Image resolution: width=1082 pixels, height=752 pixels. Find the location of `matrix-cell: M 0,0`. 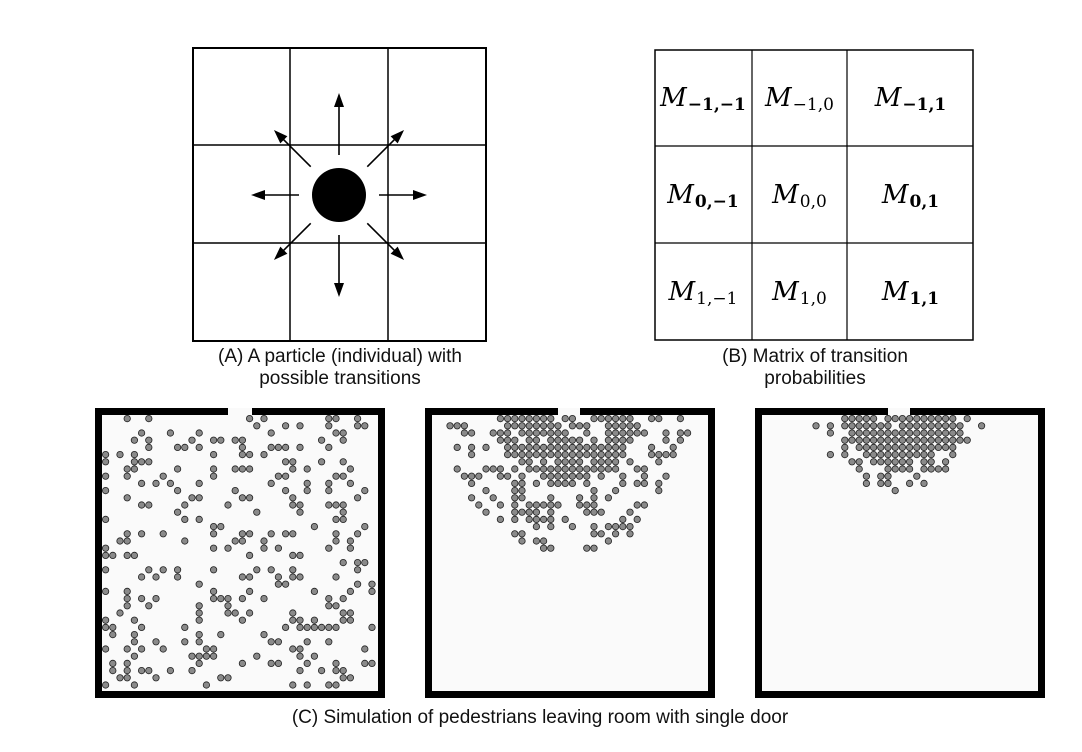

matrix-cell: M 0,0 is located at coordinates (799, 194).